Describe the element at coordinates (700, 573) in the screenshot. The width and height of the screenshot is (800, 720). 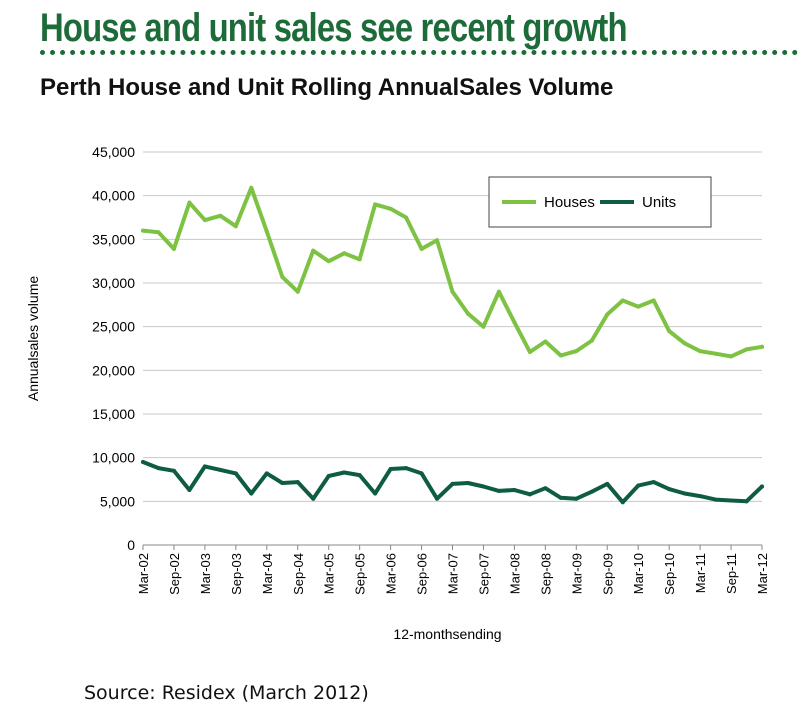
I see `x-tick-label: Mar-11` at that location.